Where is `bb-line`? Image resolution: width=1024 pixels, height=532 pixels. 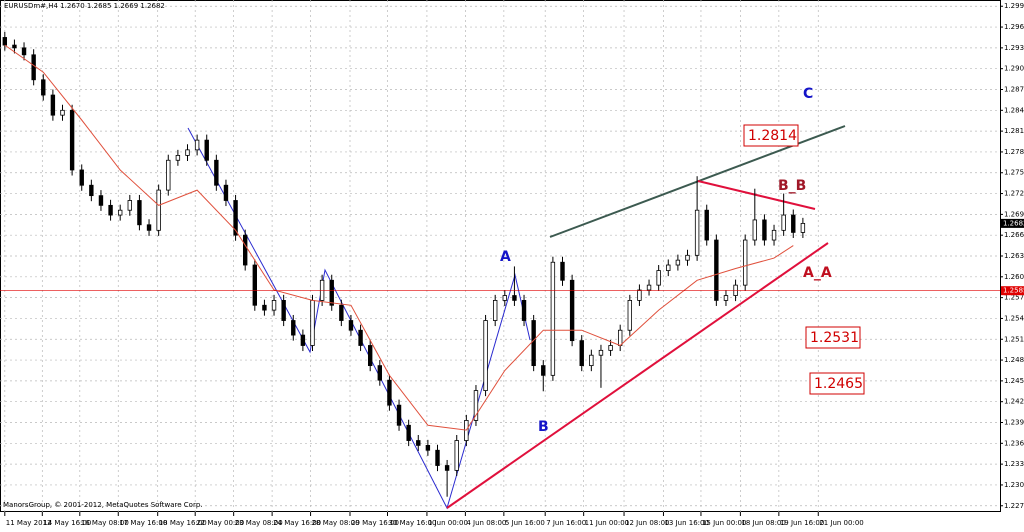
bb-line is located at coordinates (756, 195).